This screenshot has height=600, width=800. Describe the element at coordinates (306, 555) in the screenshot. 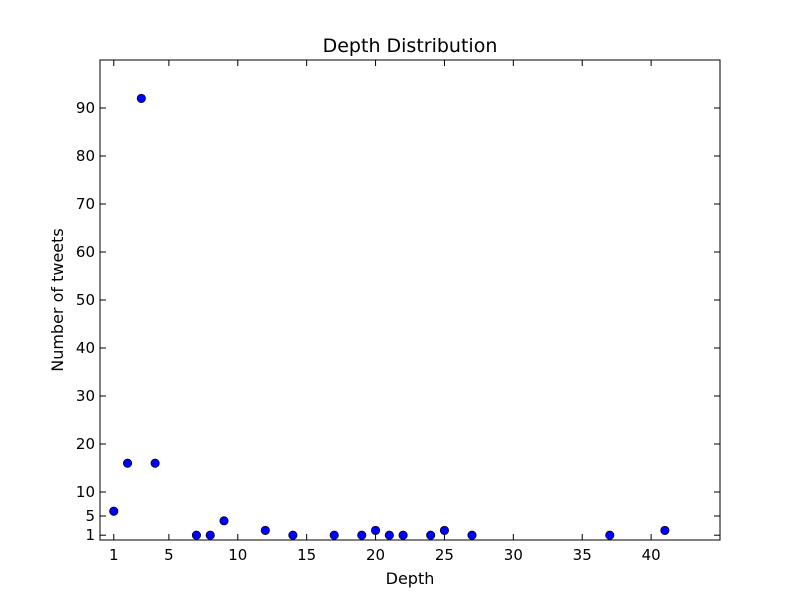

I see `x-tick-label: 15` at that location.